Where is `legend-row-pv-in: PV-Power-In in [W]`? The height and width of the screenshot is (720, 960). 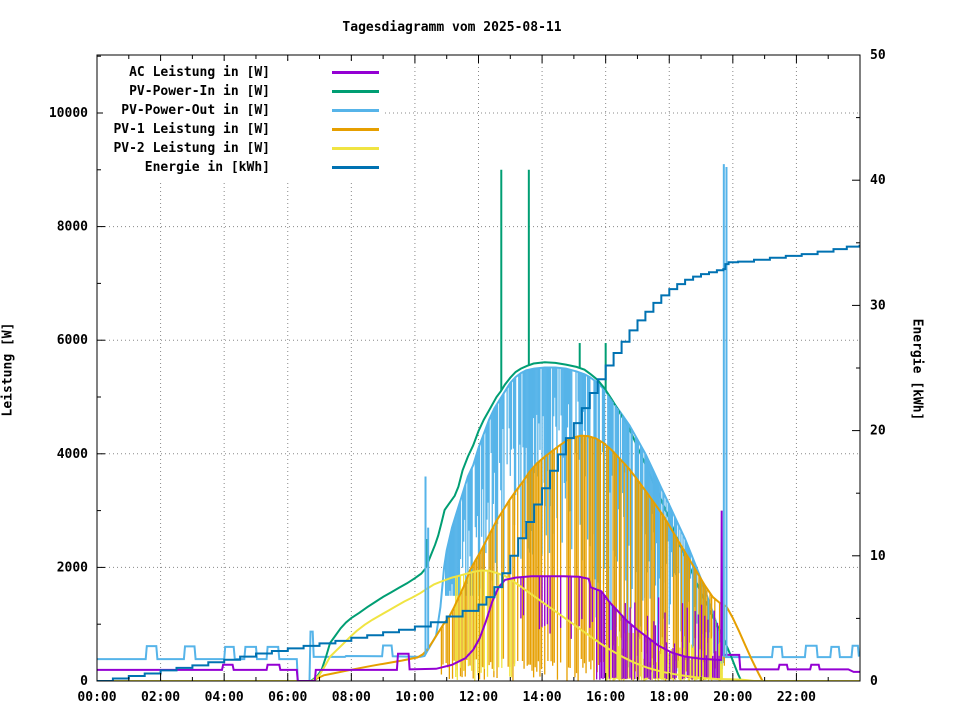
legend-row-pv-in: PV-Power-In in [W] is located at coordinates (242, 91).